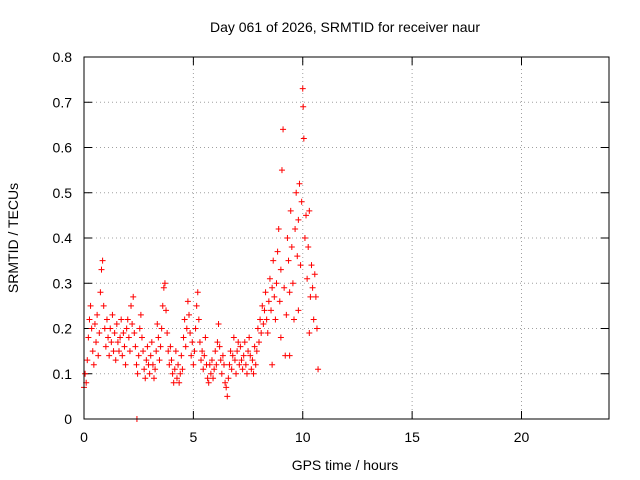 The image size is (640, 480). I want to click on y-tick-label: 0.3, so click(63, 283).